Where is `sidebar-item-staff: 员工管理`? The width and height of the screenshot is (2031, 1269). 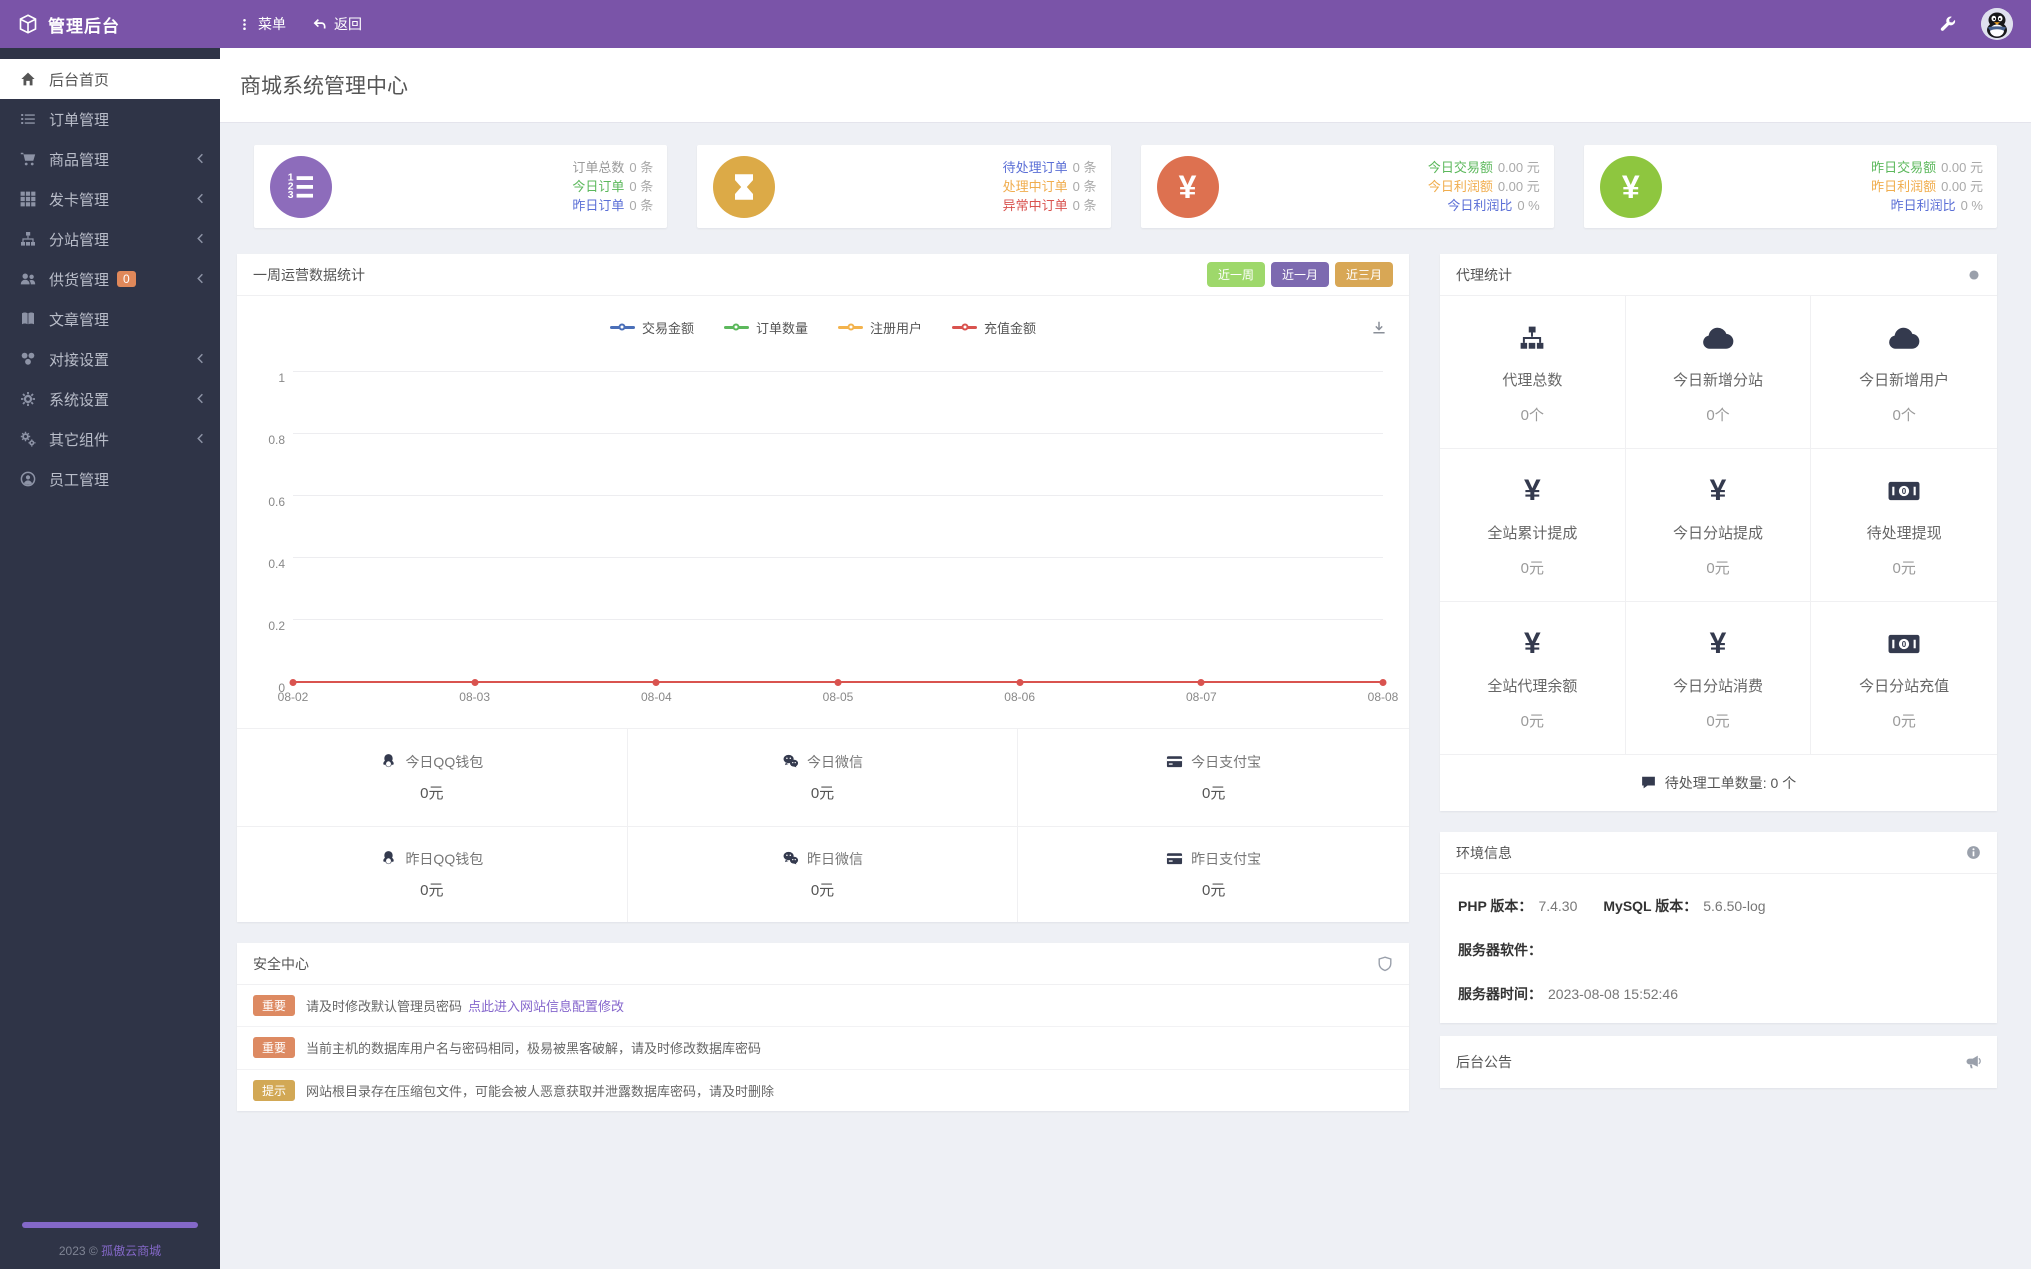 sidebar-item-staff: 员工管理 is located at coordinates (110, 479).